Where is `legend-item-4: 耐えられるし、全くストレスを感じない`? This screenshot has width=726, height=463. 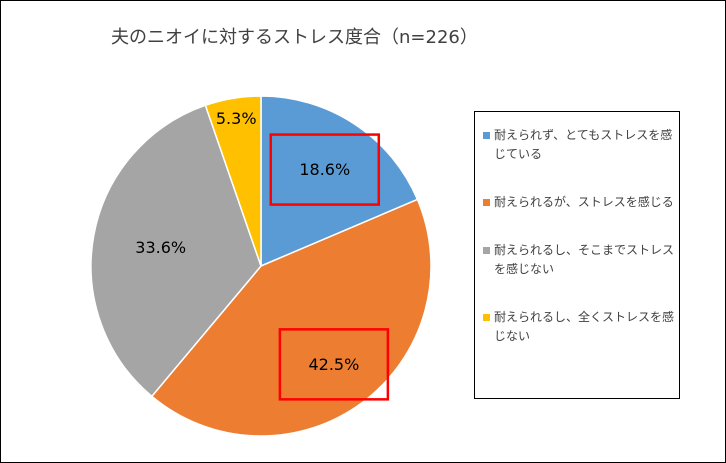
legend-item-4: 耐えられるし、全くストレスを感じない is located at coordinates (579, 327).